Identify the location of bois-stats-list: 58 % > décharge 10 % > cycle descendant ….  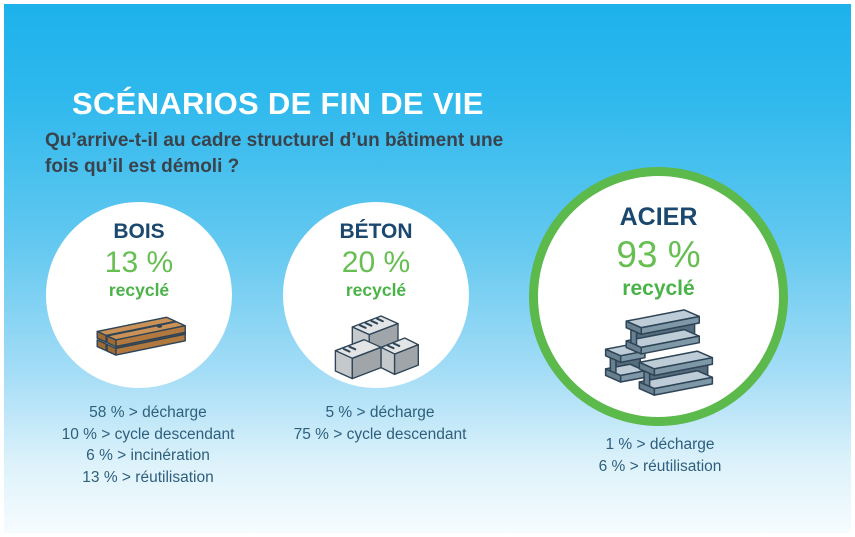
(148, 445).